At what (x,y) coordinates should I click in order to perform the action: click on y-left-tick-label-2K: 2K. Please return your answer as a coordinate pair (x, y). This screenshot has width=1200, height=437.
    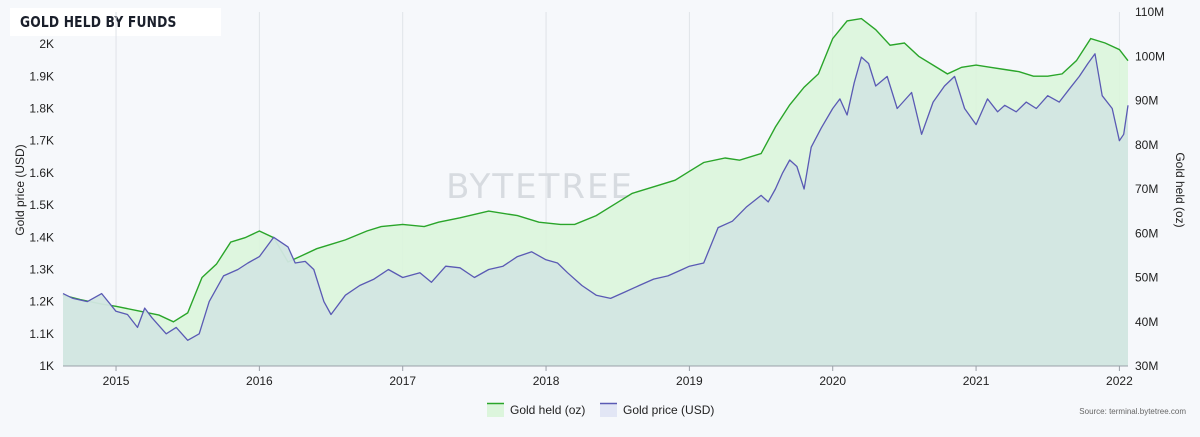
    Looking at the image, I should click on (46, 44).